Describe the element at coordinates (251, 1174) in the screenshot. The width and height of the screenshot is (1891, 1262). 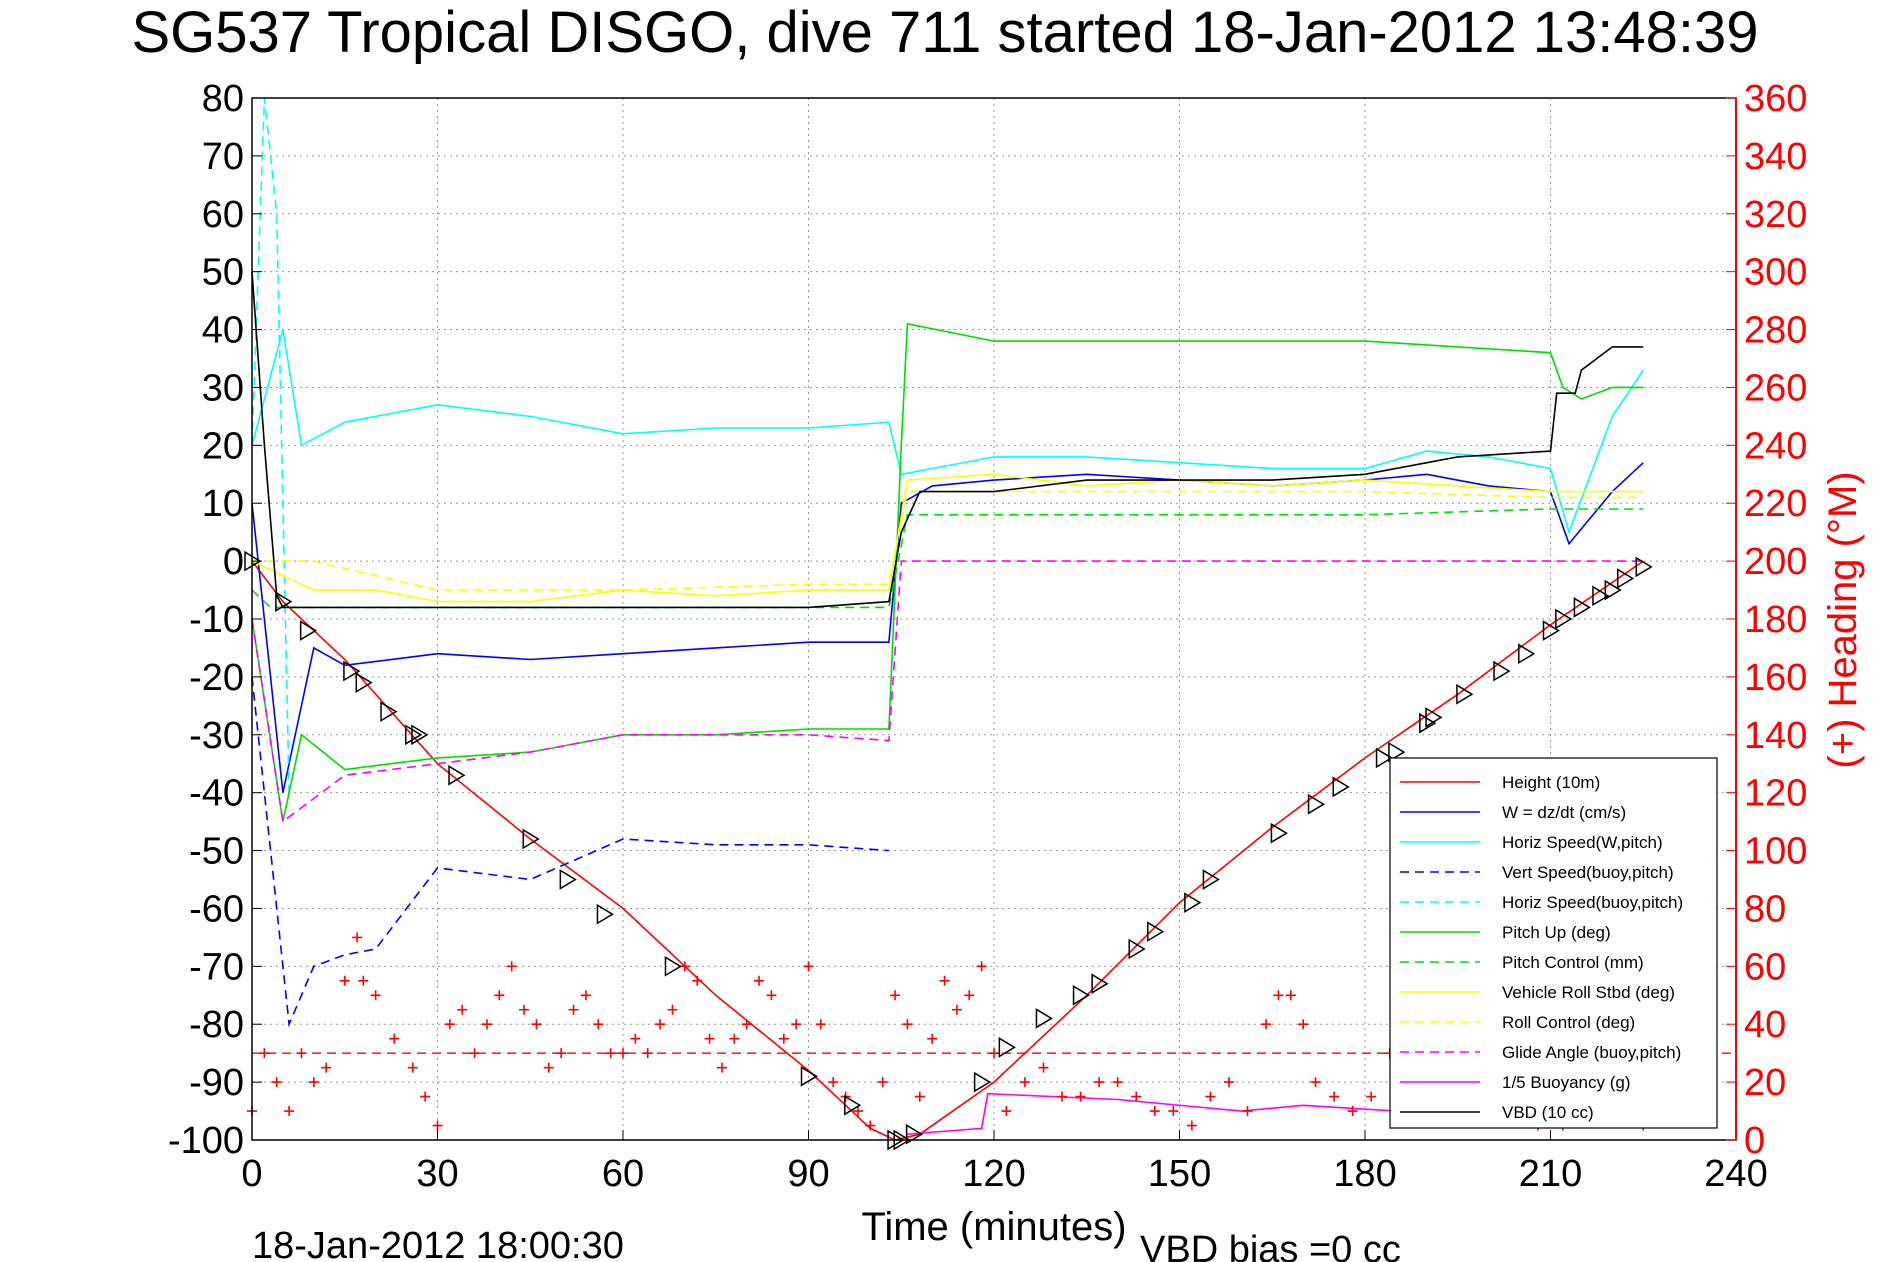
I see `x-tick-label: 0` at that location.